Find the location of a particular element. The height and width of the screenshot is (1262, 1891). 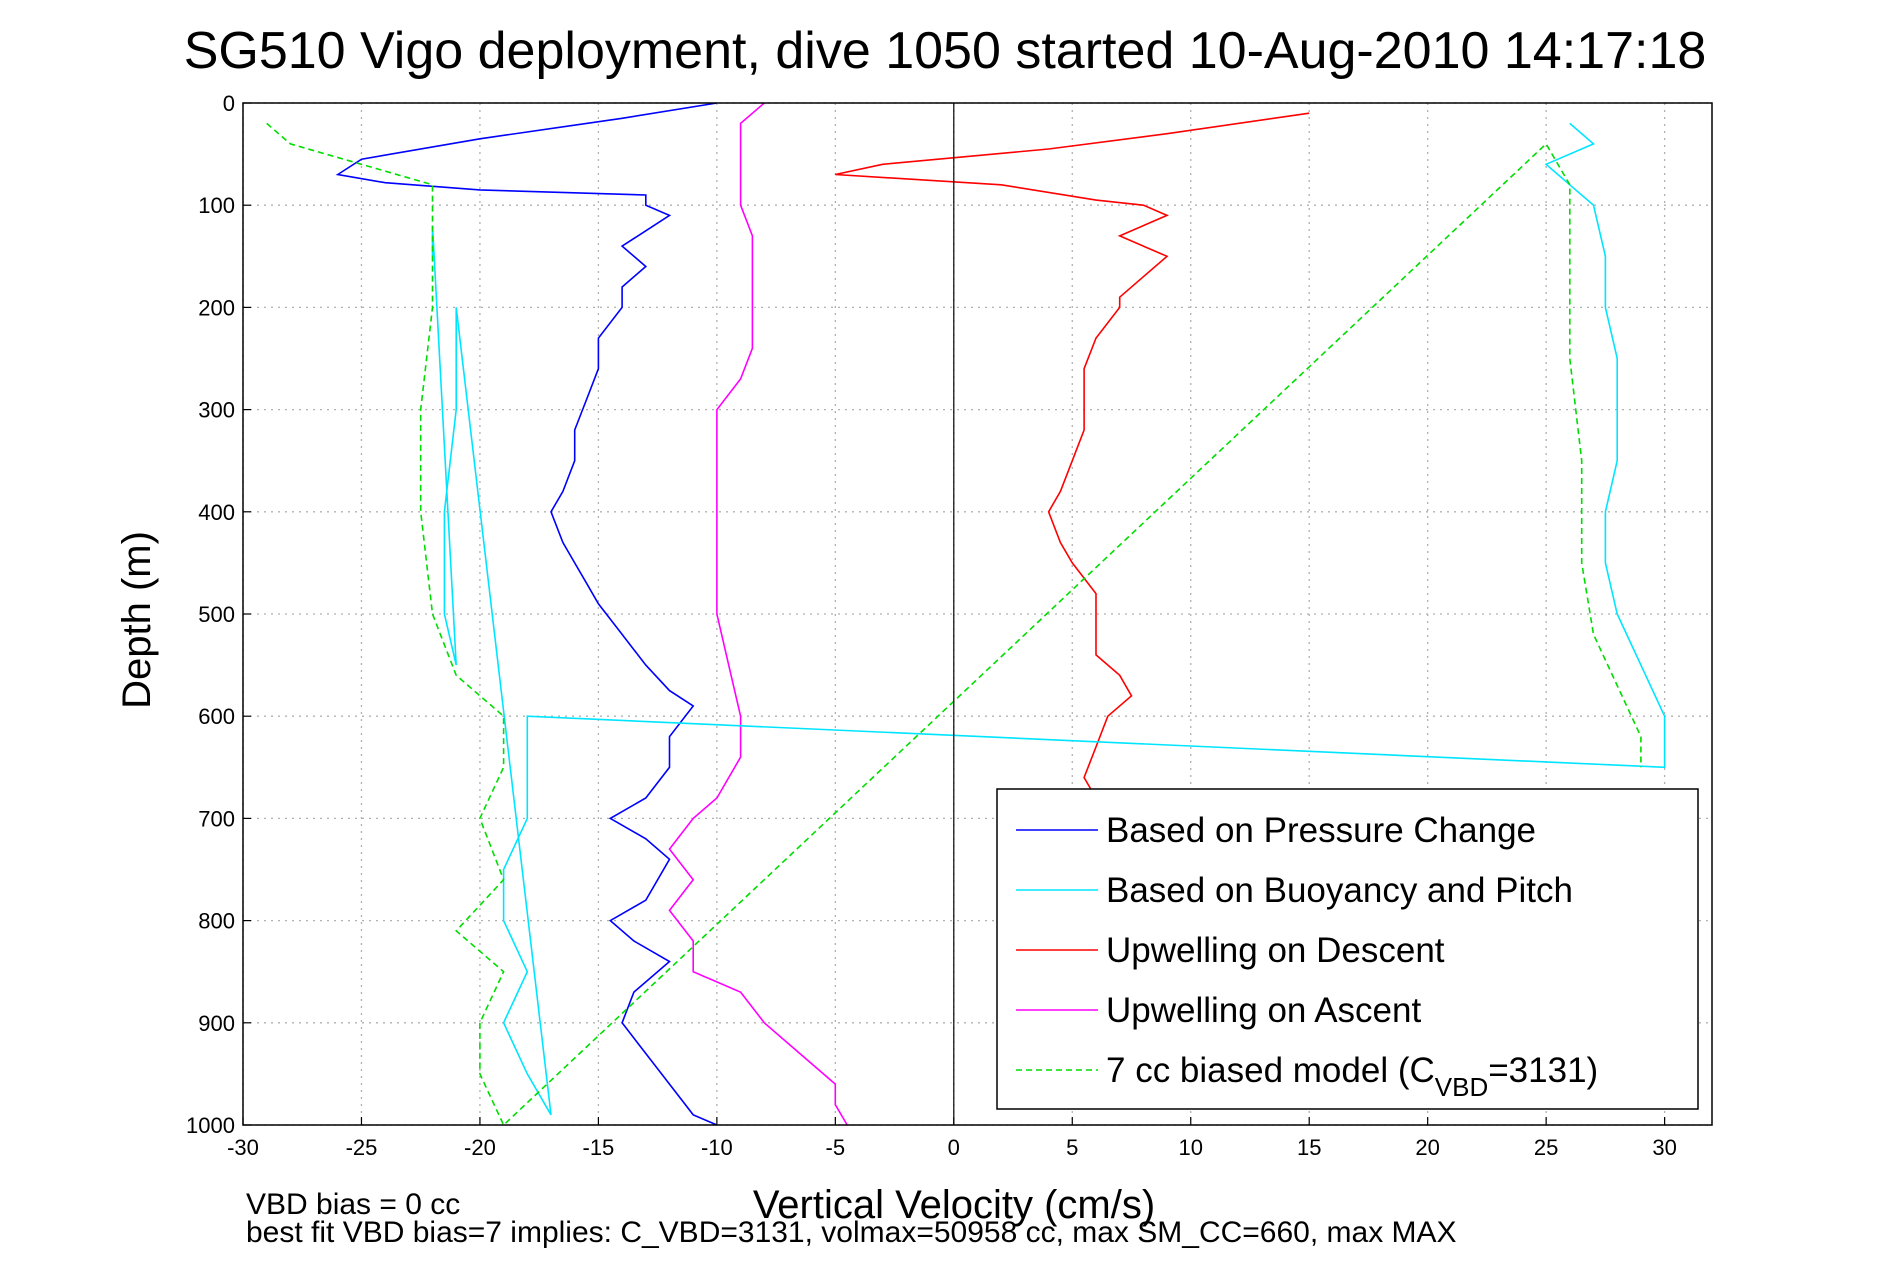

legend-label-text: Based on Pressure Change is located at coordinates (1321, 830).